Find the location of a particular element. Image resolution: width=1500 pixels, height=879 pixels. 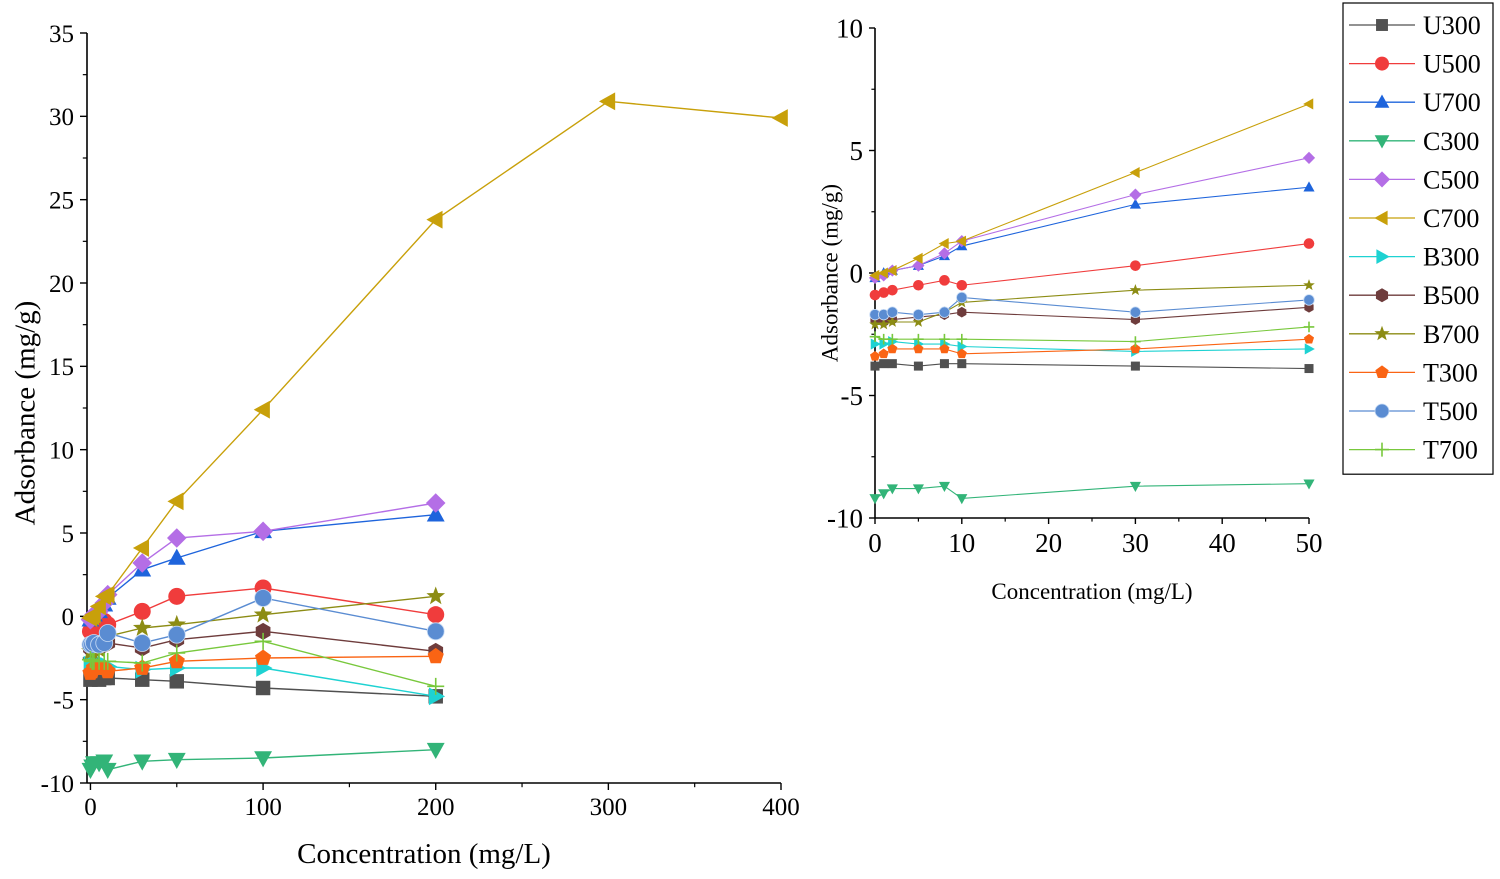

y-tick-label: -5 is located at coordinates (852, 396).